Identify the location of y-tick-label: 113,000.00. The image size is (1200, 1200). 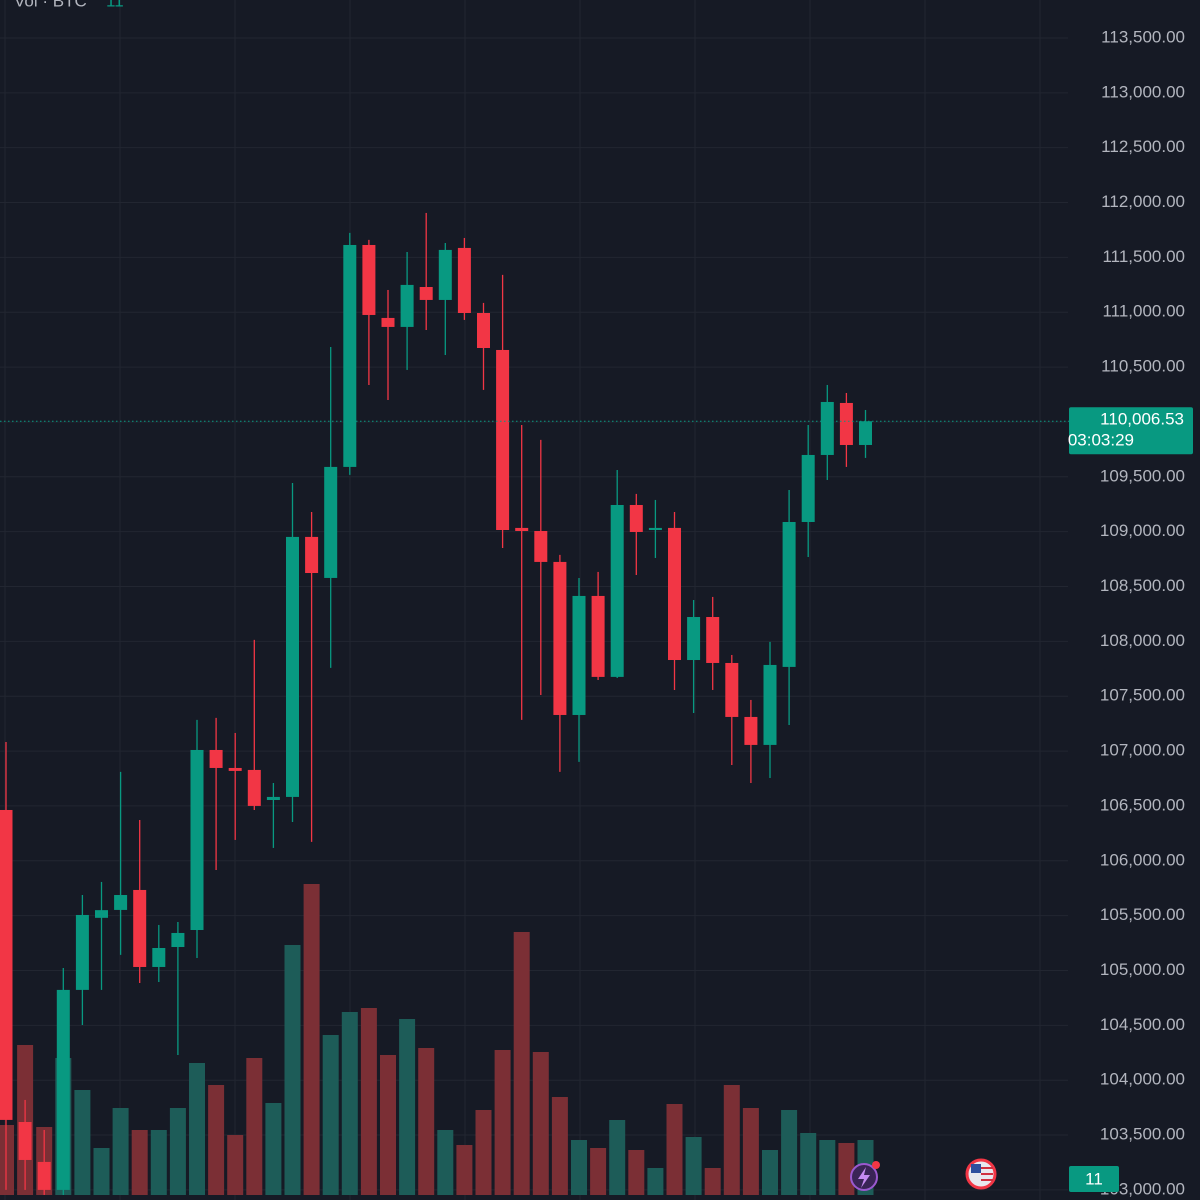
(1143, 91).